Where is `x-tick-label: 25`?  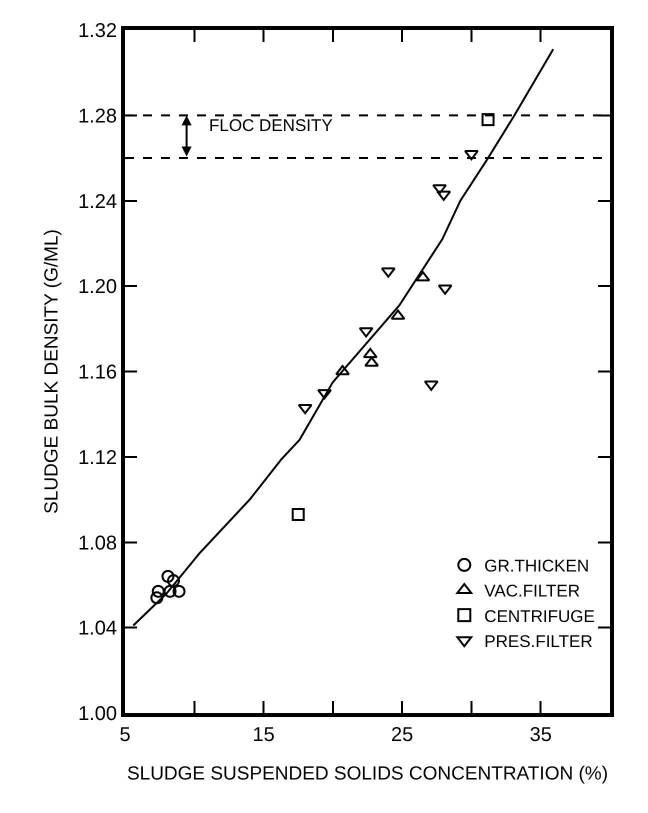
x-tick-label: 25 is located at coordinates (402, 735).